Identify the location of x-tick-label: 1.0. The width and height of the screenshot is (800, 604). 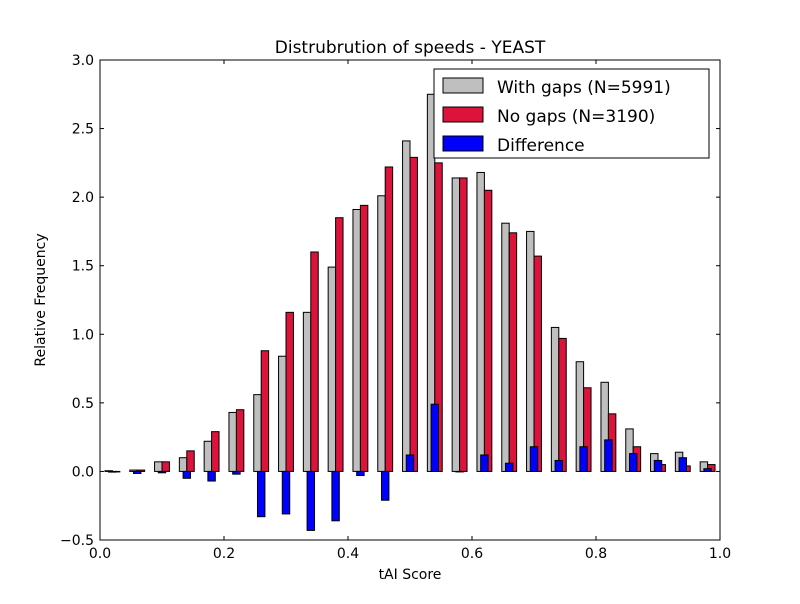
(720, 554).